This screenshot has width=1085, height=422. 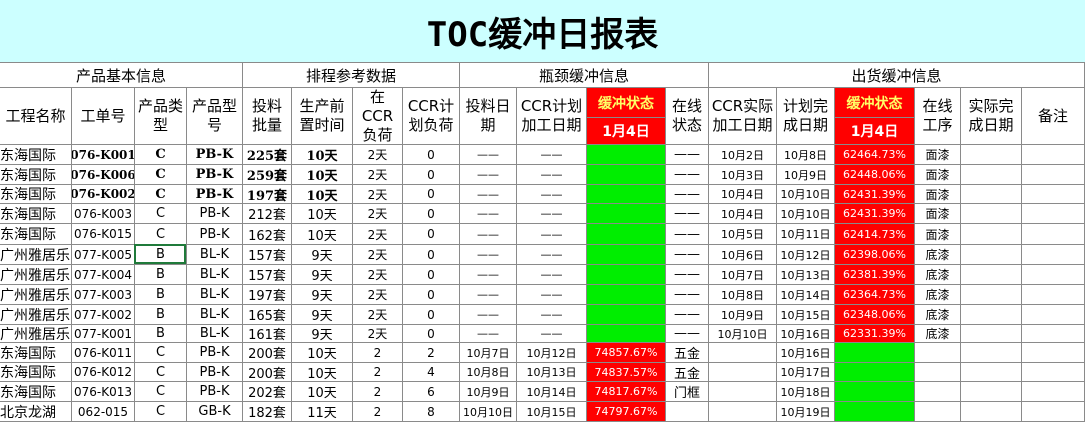 I want to click on cell: 10月15日, so click(x=806, y=315).